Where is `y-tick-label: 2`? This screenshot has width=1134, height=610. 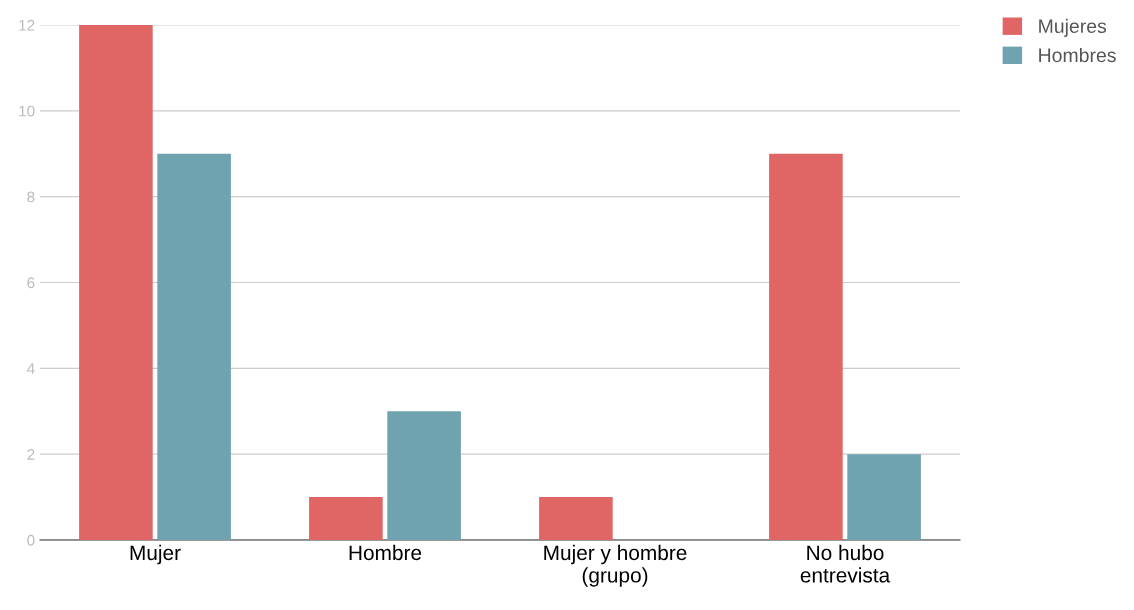 y-tick-label: 2 is located at coordinates (31, 454).